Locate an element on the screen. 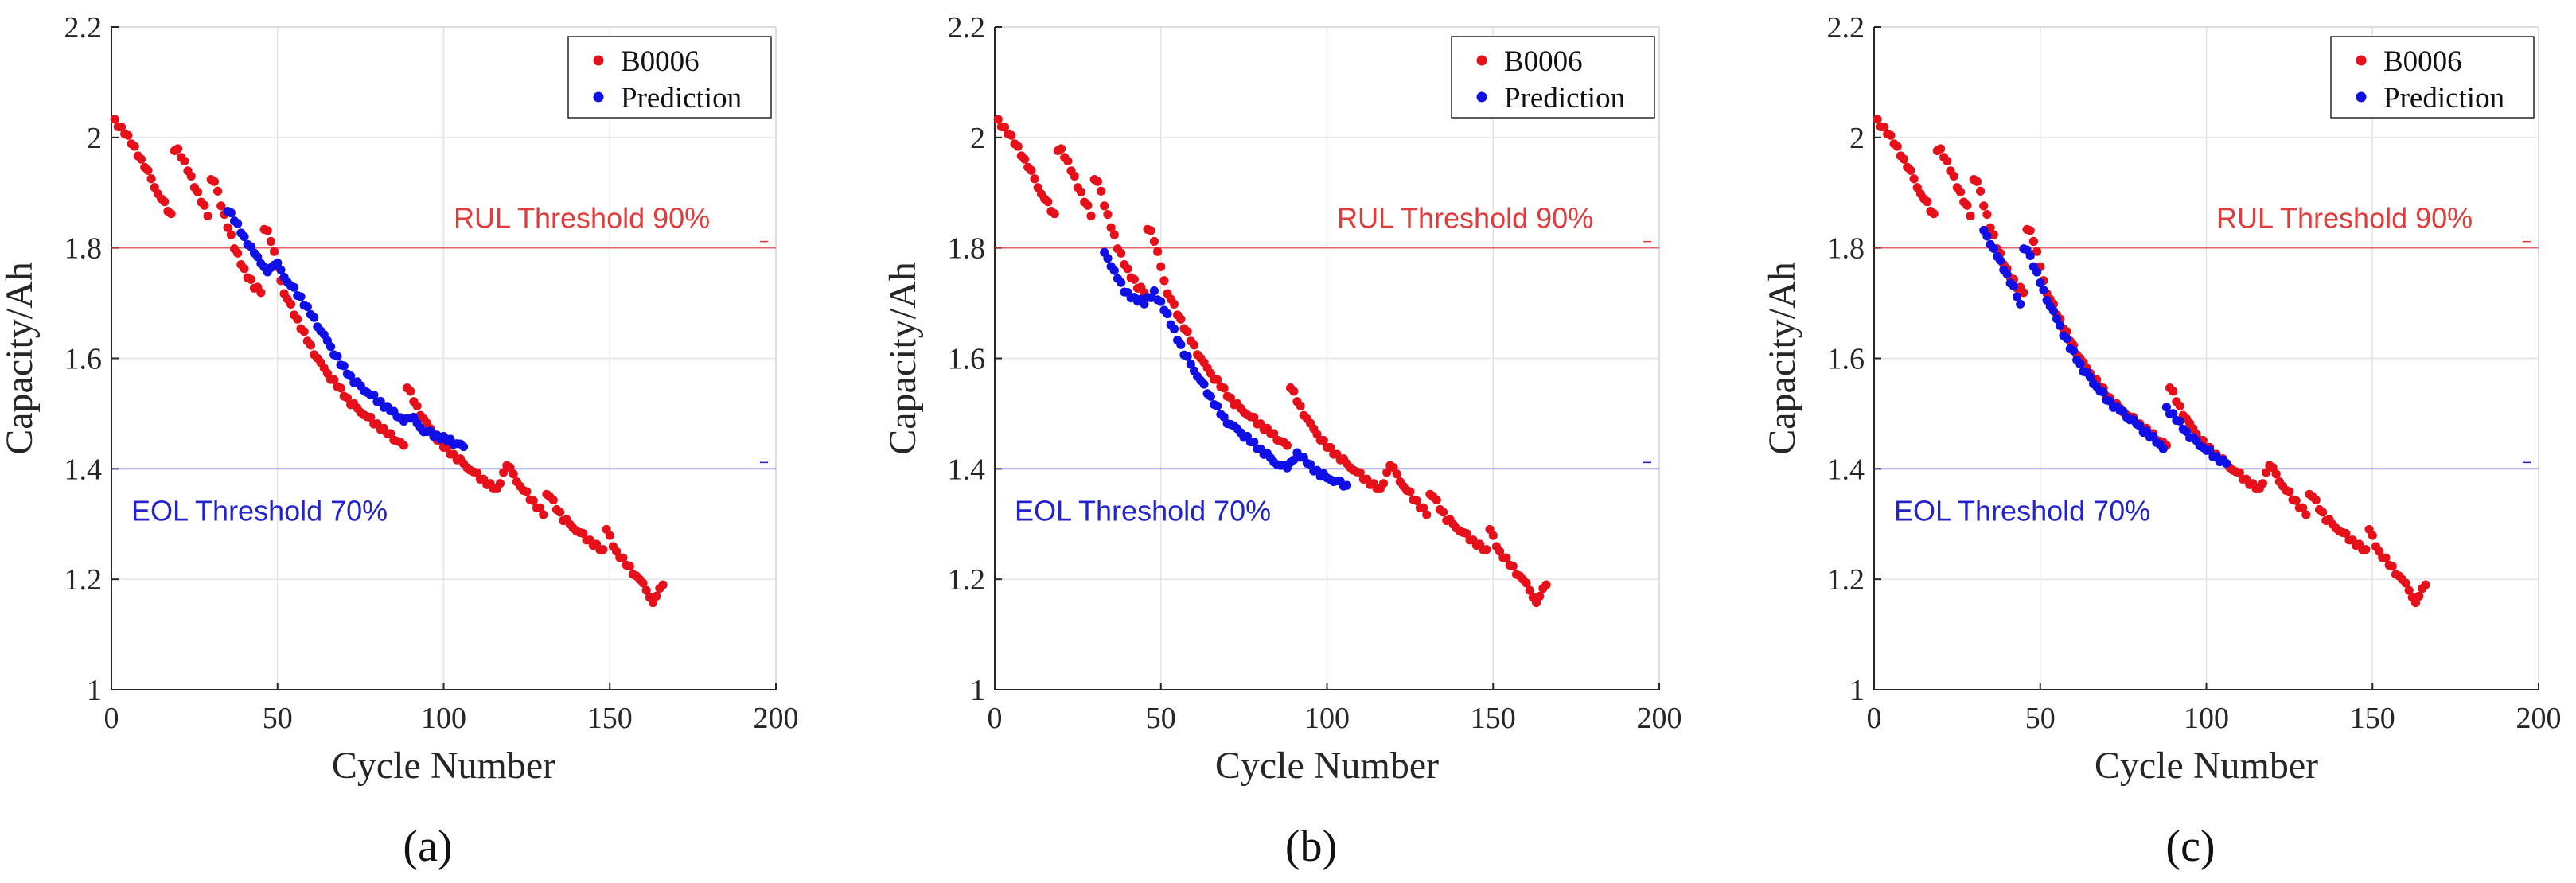 The image size is (2576, 883). x-tick-label: 50 is located at coordinates (2040, 718).